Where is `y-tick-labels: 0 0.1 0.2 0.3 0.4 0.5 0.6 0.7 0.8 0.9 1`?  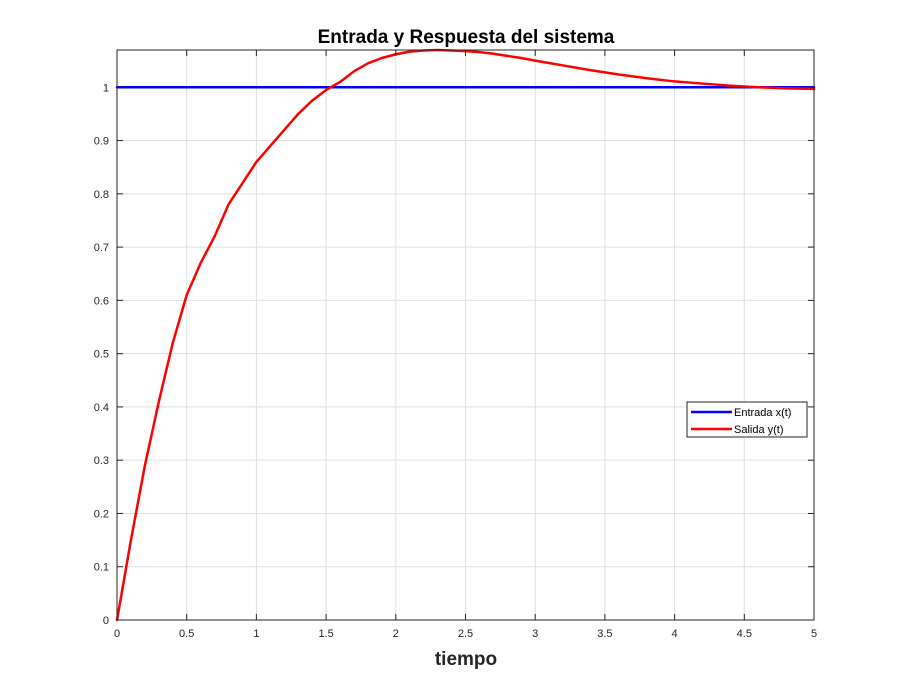
y-tick-labels: 0 0.1 0.2 0.3 0.4 0.5 0.6 0.7 0.8 0.9 1 is located at coordinates (101, 354).